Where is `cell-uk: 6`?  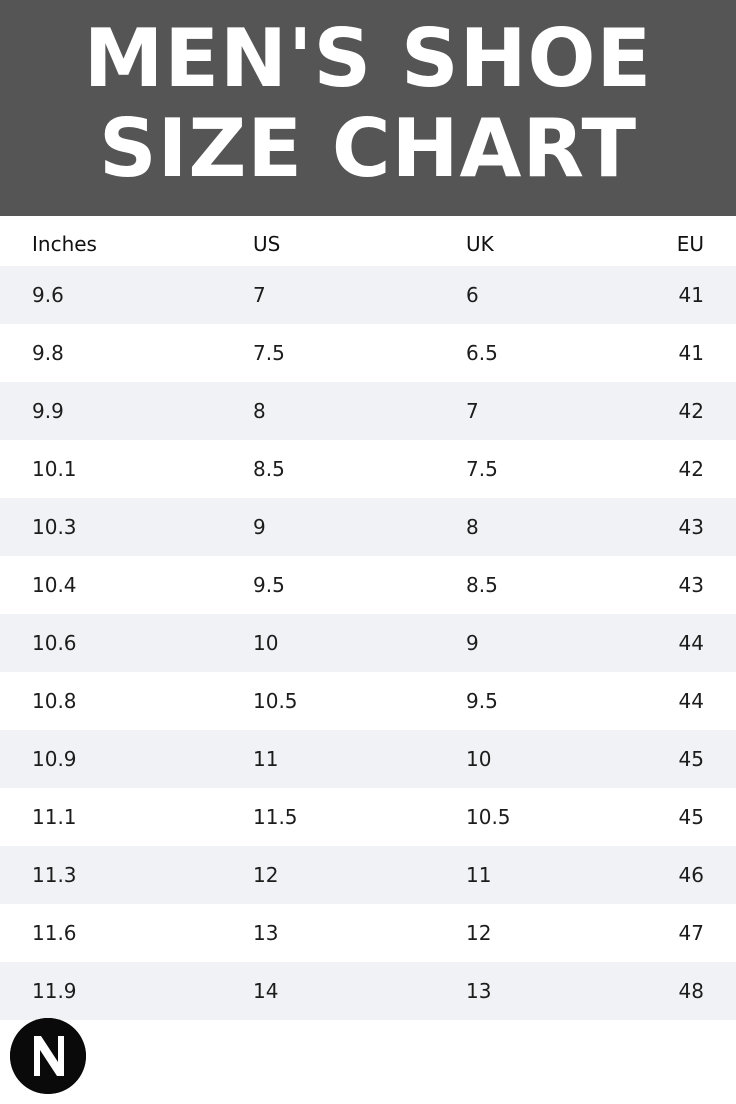
cell-uk: 6 is located at coordinates (472, 295).